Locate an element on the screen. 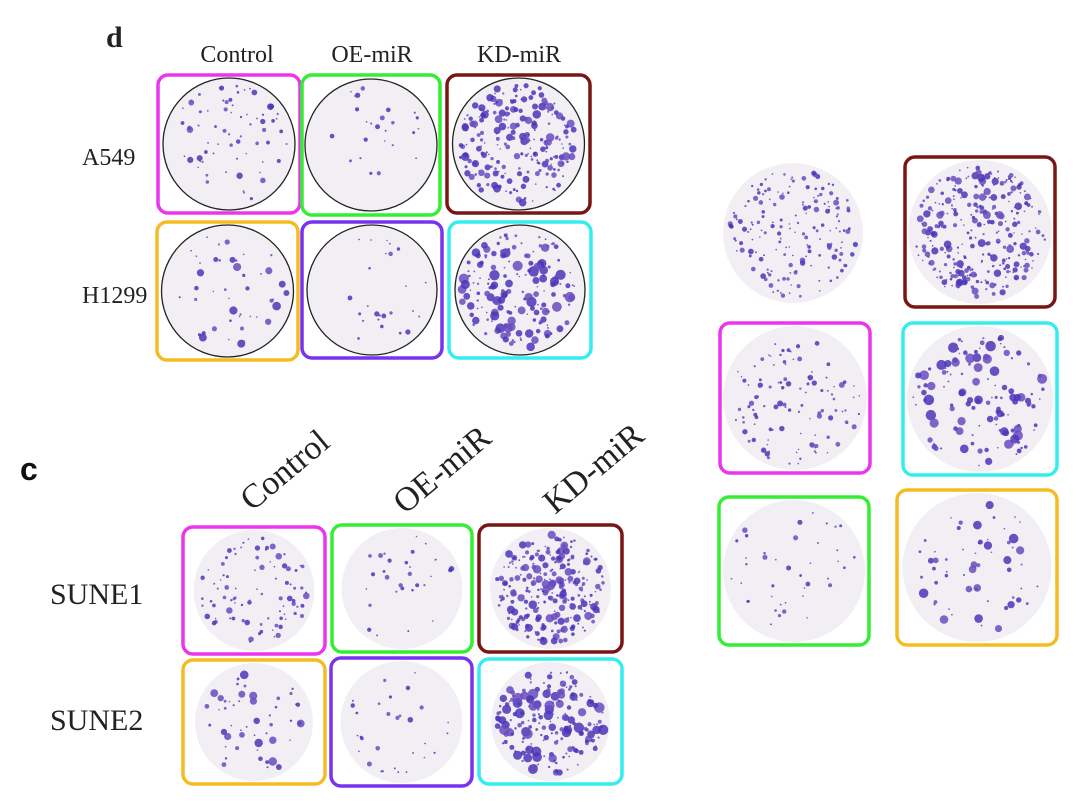 The image size is (1080, 804). column-label: OE-miR is located at coordinates (371, 55).